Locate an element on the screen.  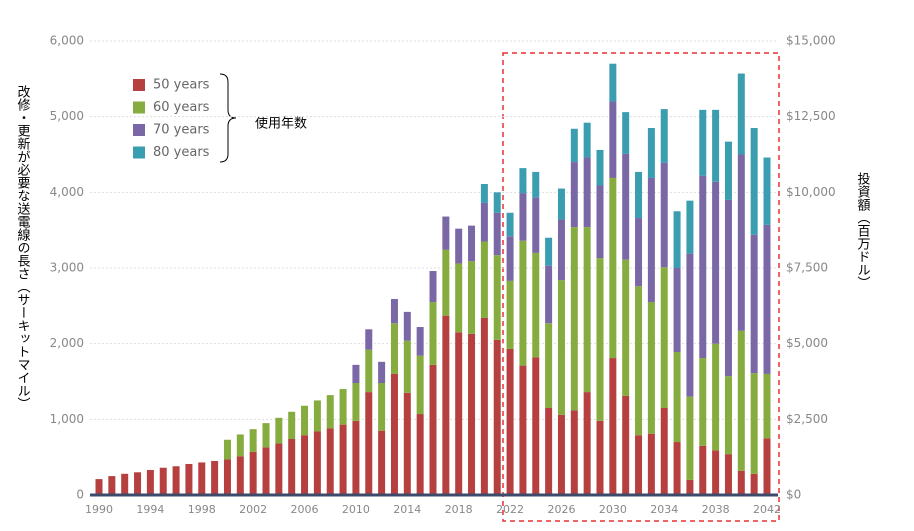
y2-tick-label: $0 is located at coordinates (793, 495).